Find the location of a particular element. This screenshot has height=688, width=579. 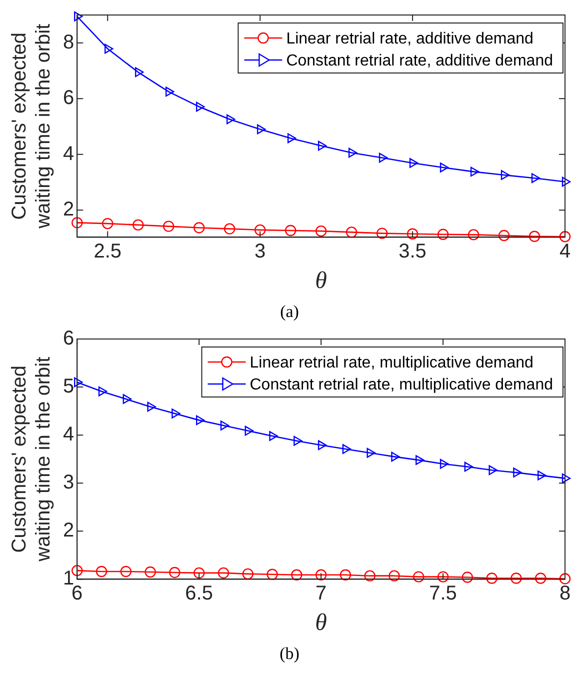

legend-label: Constant retrial rate, multiplicative demand is located at coordinates (401, 385).